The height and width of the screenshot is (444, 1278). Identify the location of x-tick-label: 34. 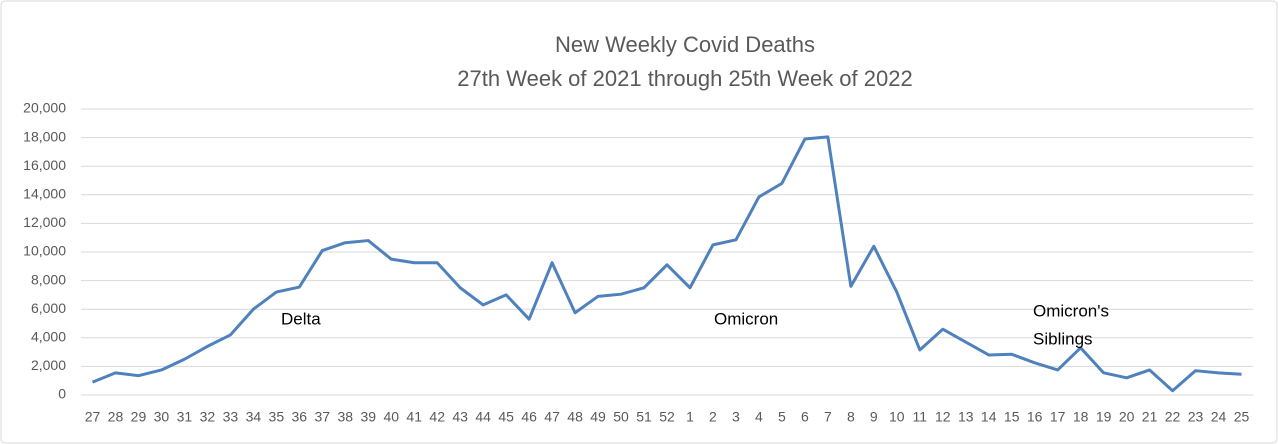
(254, 417).